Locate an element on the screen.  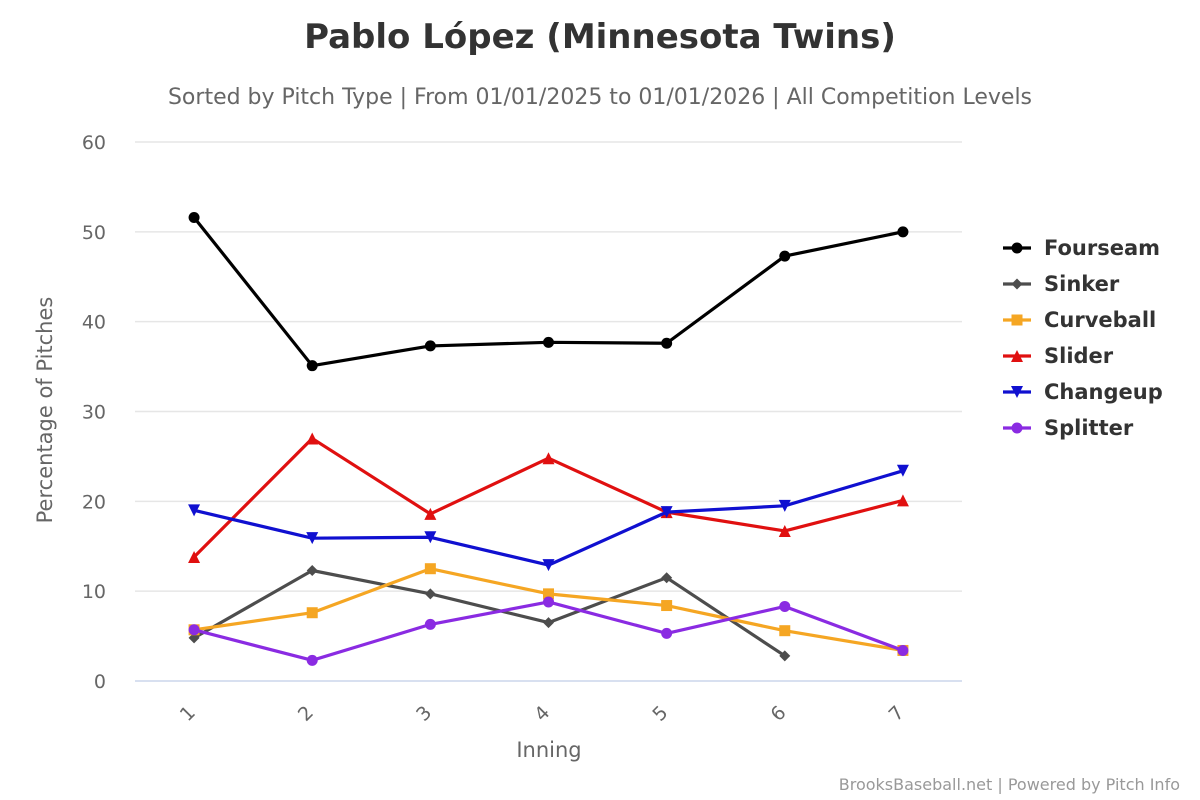
x-tick-label: 6 is located at coordinates (778, 714).